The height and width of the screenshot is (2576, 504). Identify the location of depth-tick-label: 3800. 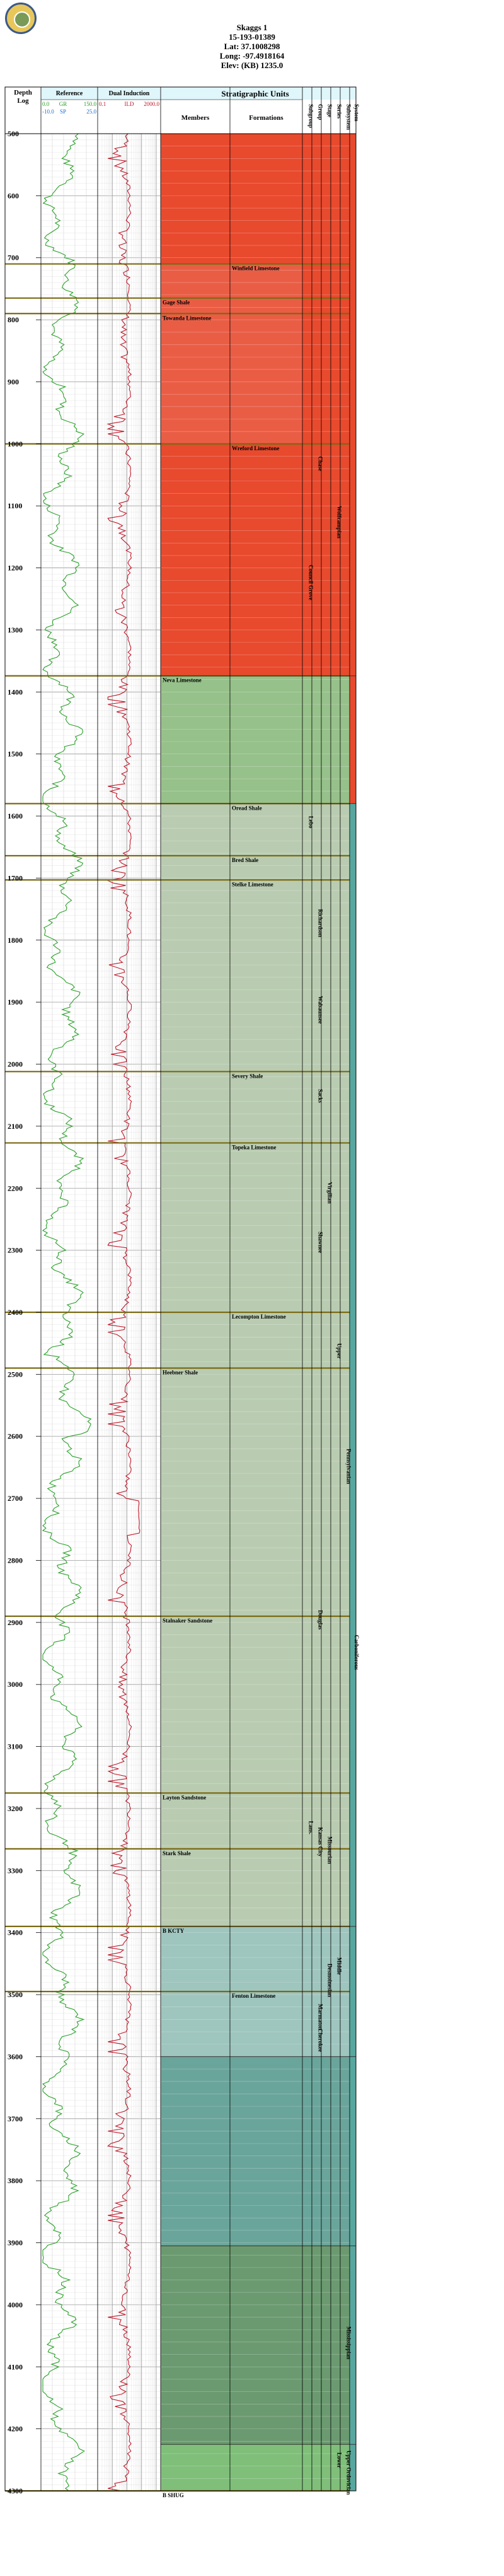
(15, 2181).